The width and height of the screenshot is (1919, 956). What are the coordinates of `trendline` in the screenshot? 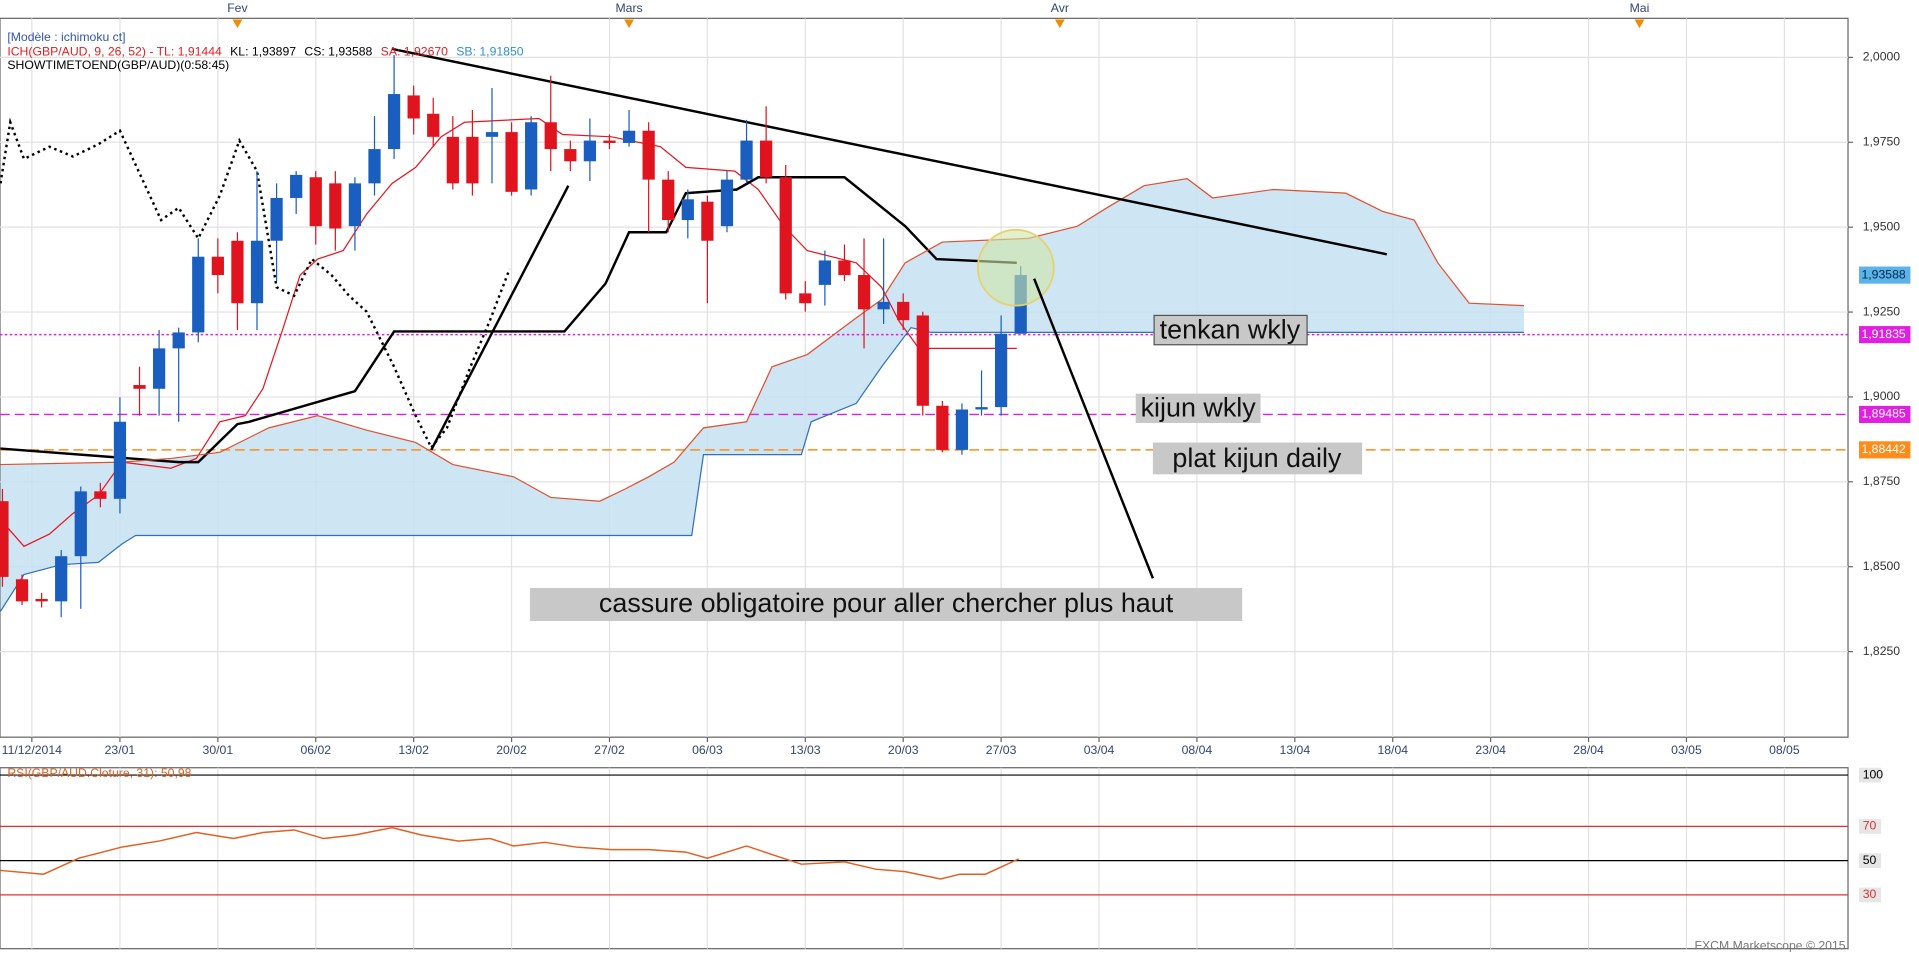 It's located at (889, 151).